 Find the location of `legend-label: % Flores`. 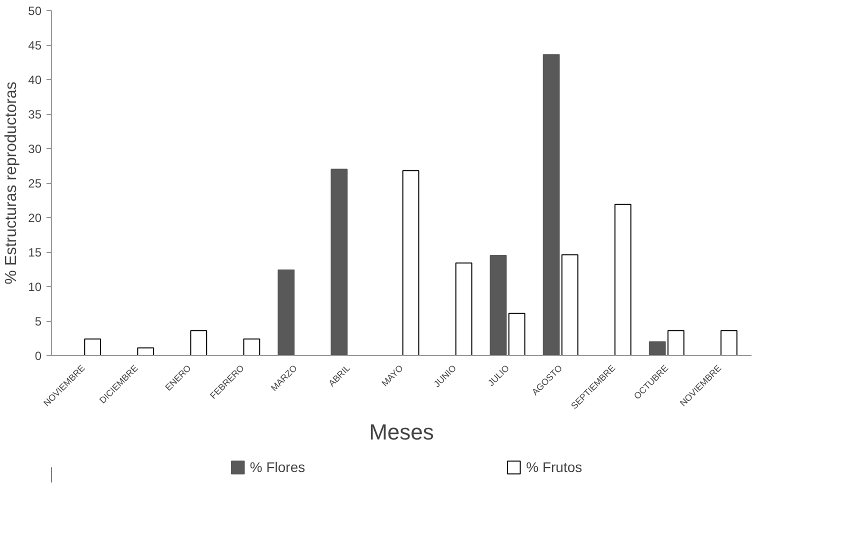

legend-label: % Flores is located at coordinates (278, 467).